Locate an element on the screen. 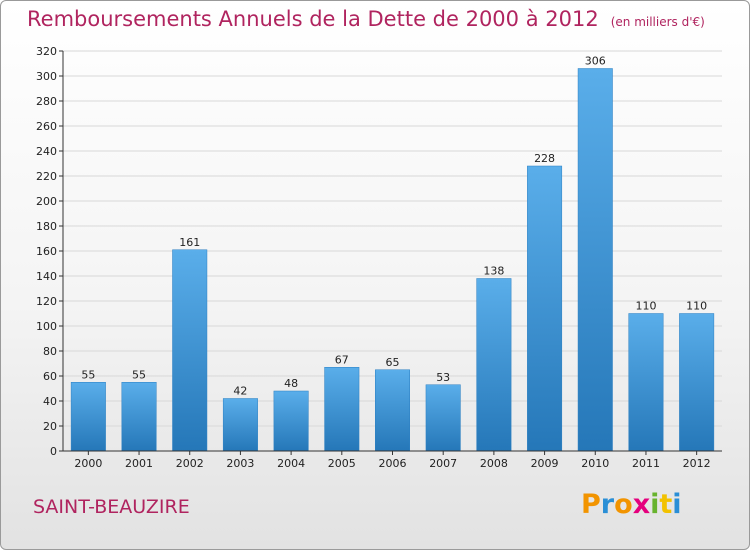 This screenshot has height=550, width=750. x-tick-label: 2006 is located at coordinates (393, 463).